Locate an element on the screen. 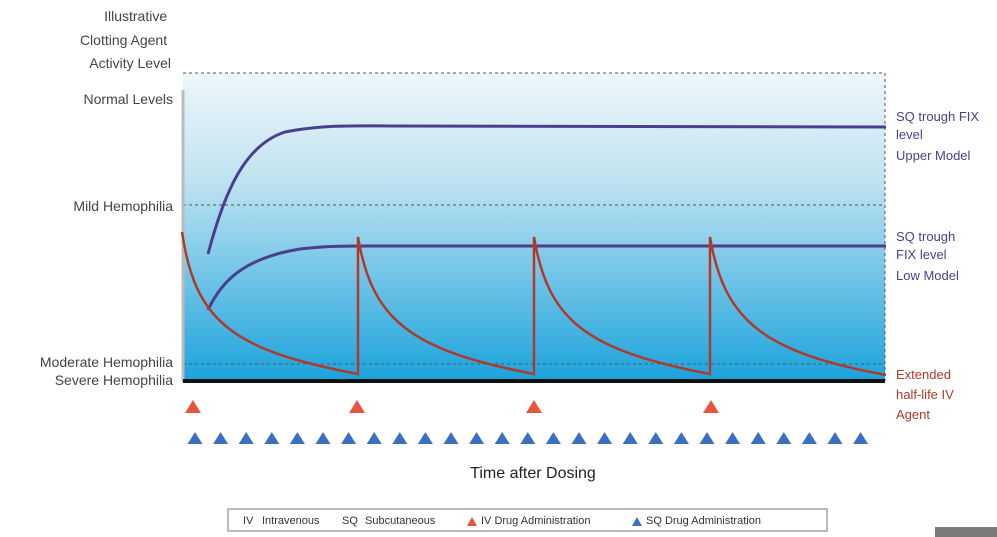  x-axis-title: Time after Dosing is located at coordinates (533, 473).